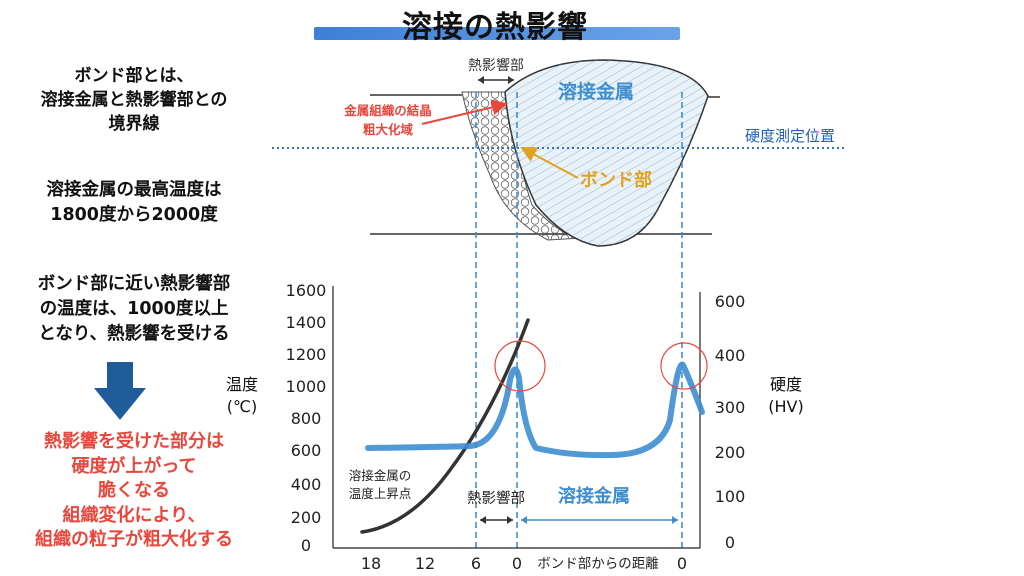  I want to click on title-underline, so click(497, 33).